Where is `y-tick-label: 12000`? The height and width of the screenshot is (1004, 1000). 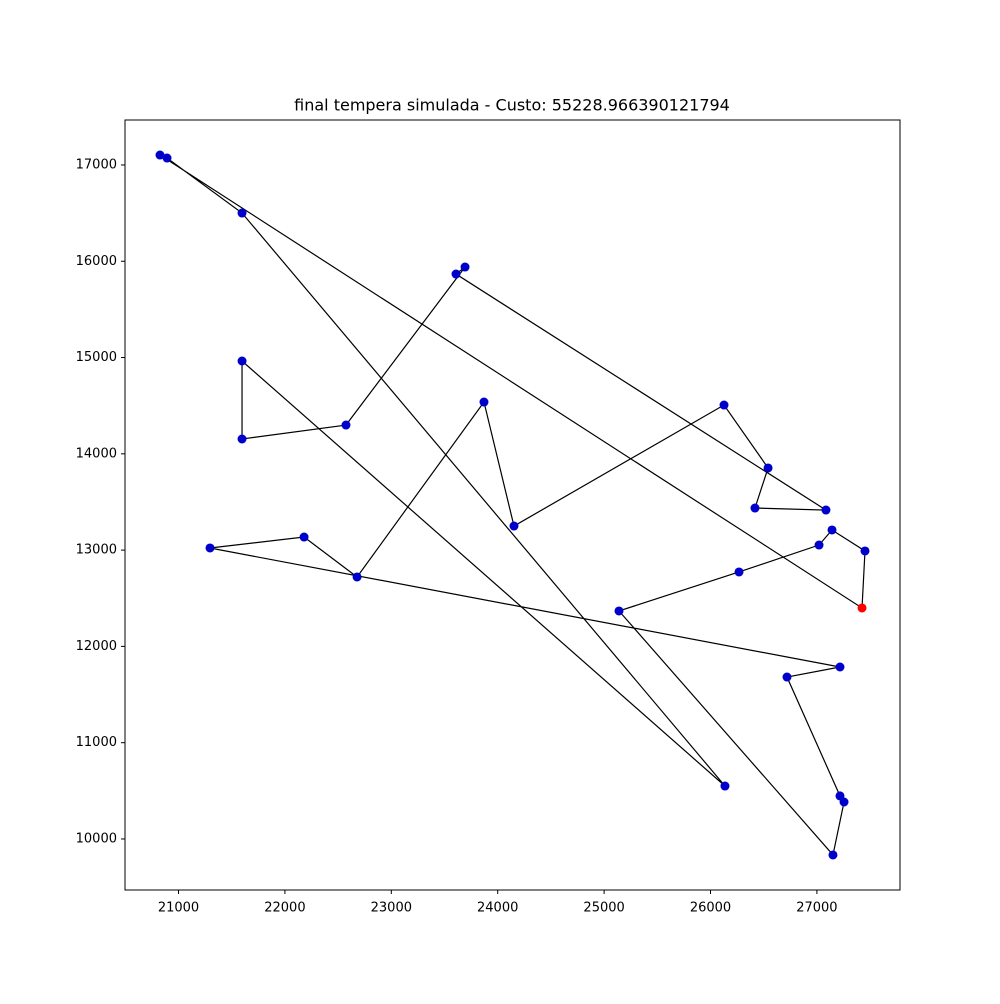 y-tick-label: 12000 is located at coordinates (96, 646).